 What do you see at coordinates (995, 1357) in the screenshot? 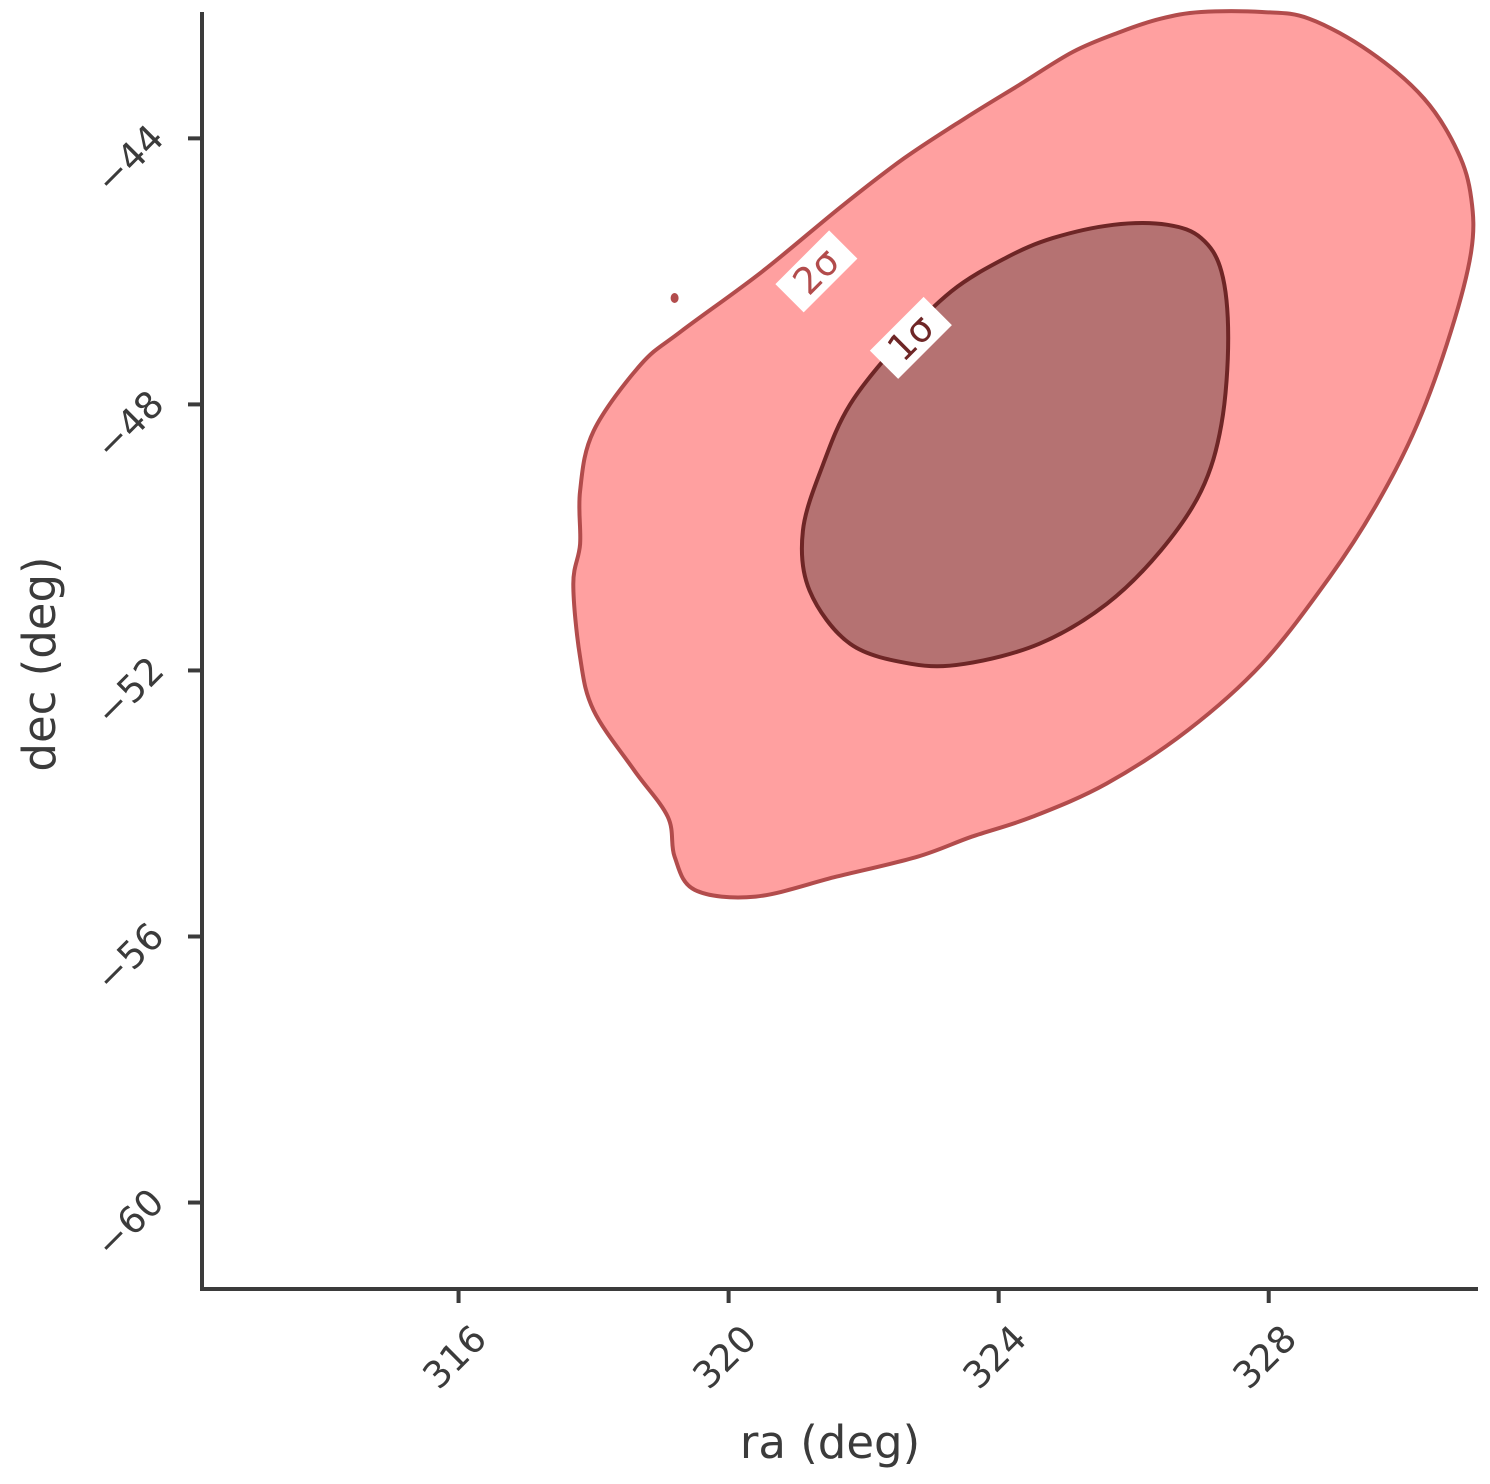
I see `x-tick-label: 324` at bounding box center [995, 1357].